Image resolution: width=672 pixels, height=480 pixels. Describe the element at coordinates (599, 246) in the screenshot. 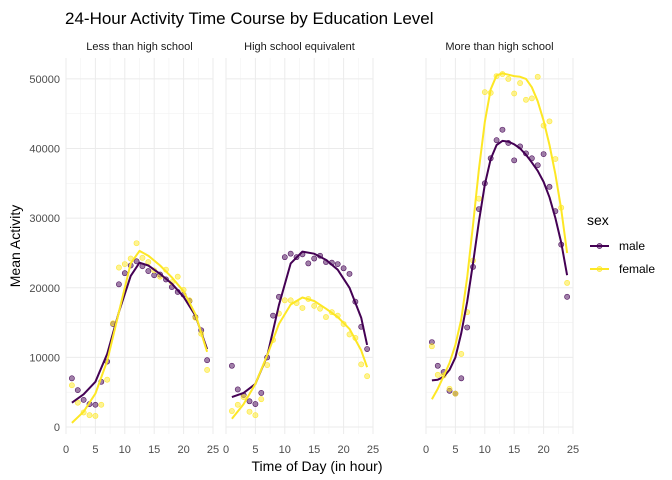

I see `legend-point` at that location.